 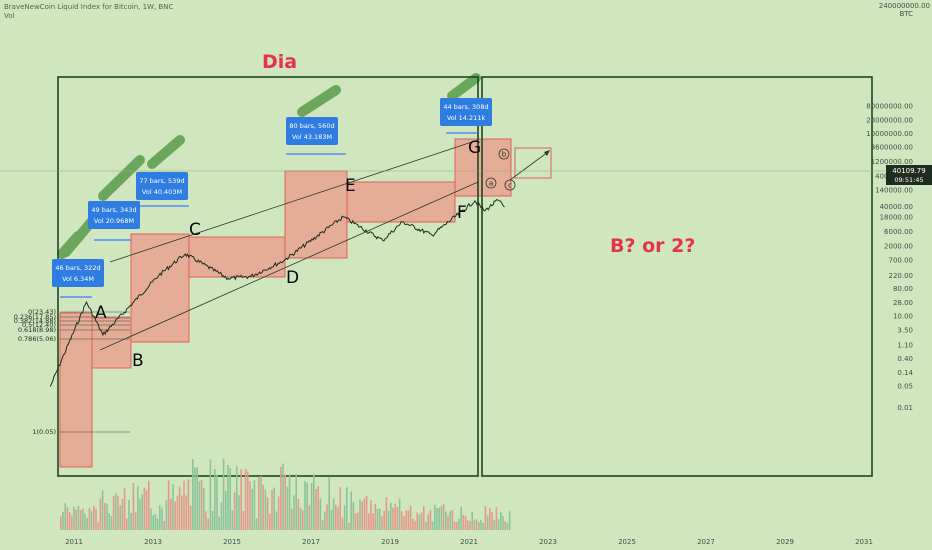 I want to click on volume-bars, so click(x=285, y=494).